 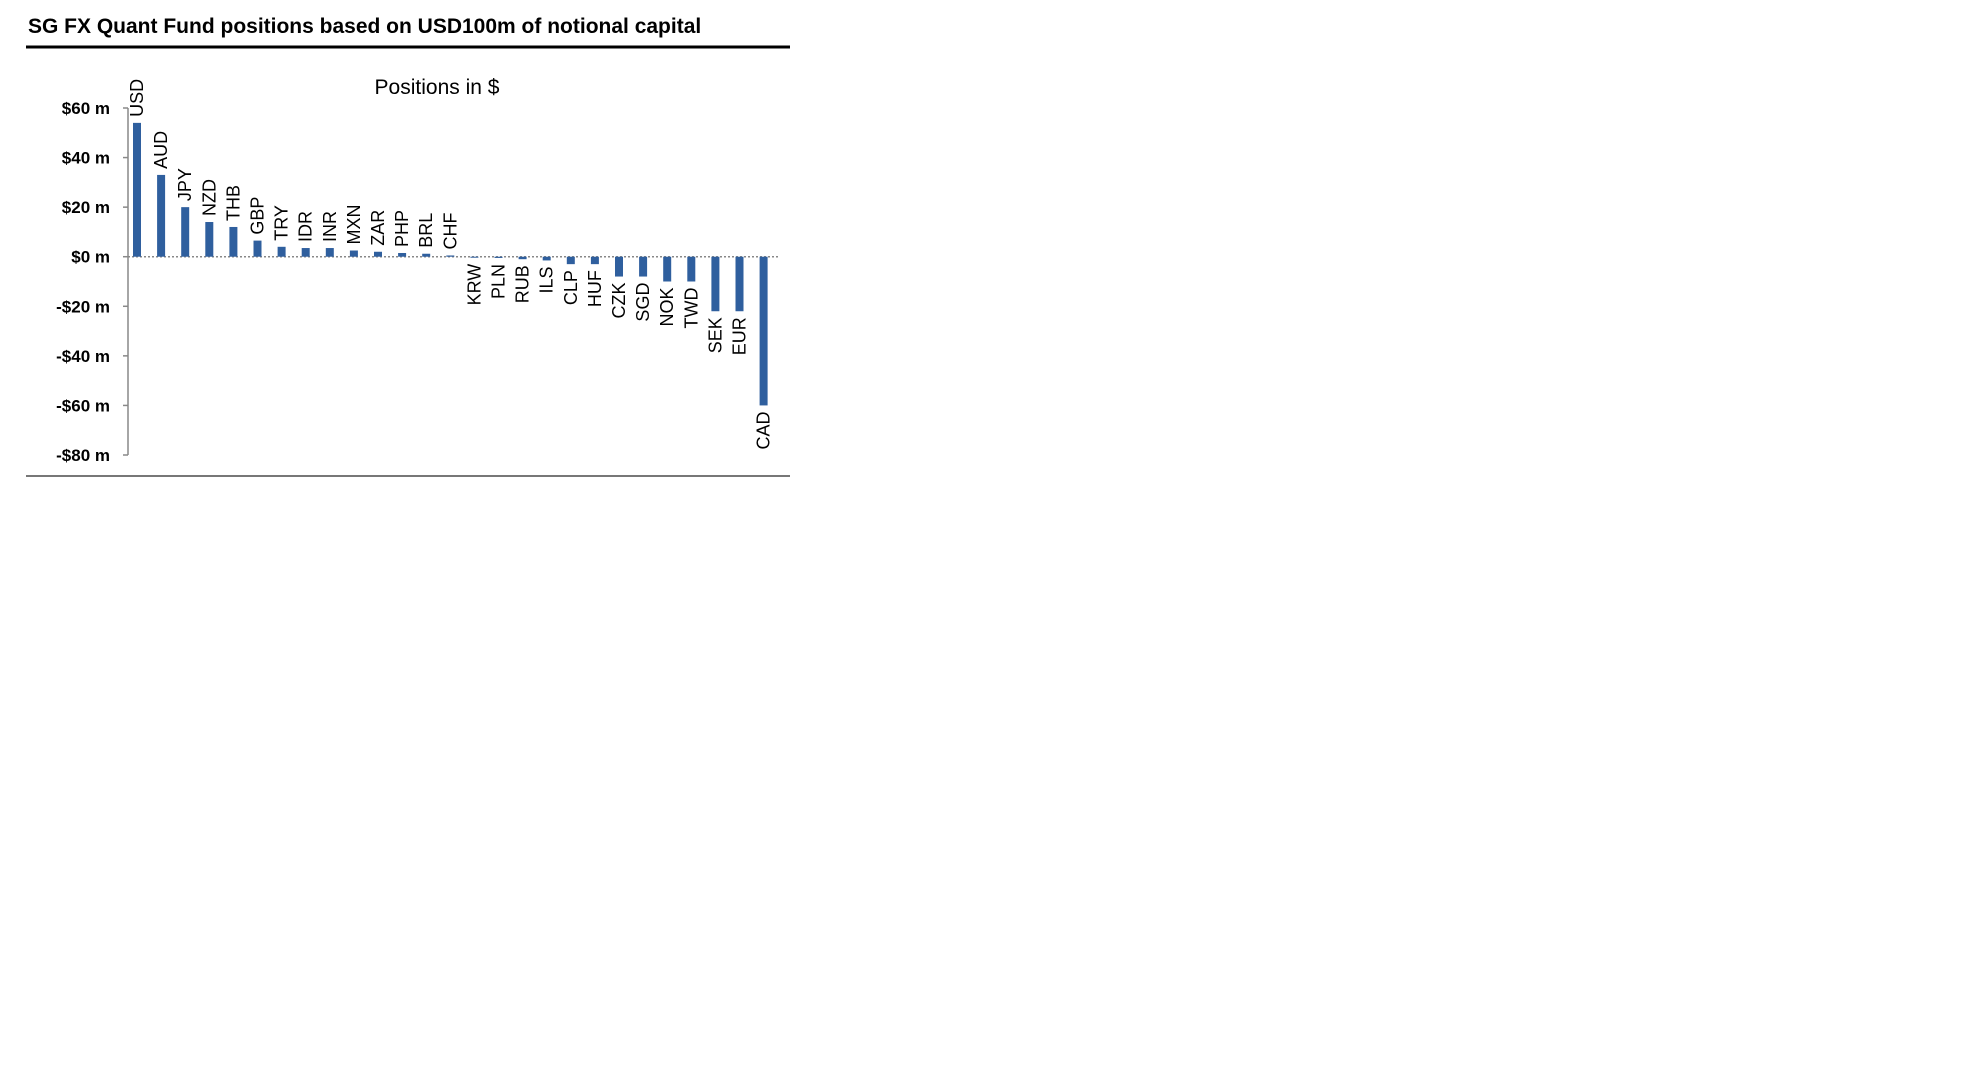 I want to click on bar-clp, so click(x=570, y=260).